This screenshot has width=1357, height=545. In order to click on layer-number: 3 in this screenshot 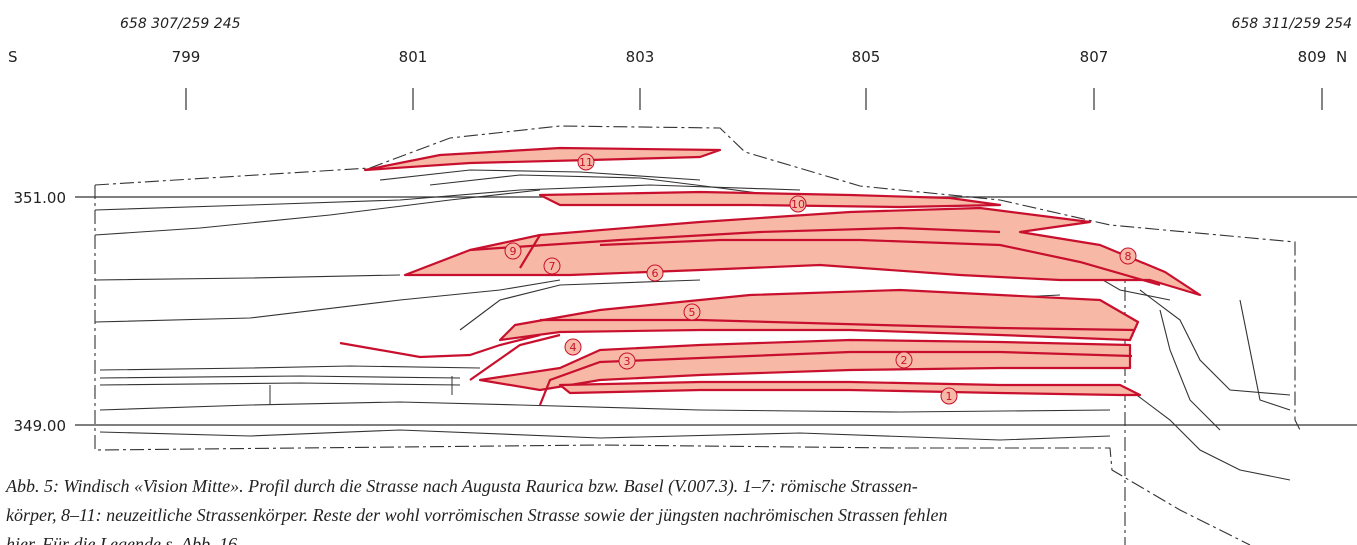, I will do `click(627, 361)`.